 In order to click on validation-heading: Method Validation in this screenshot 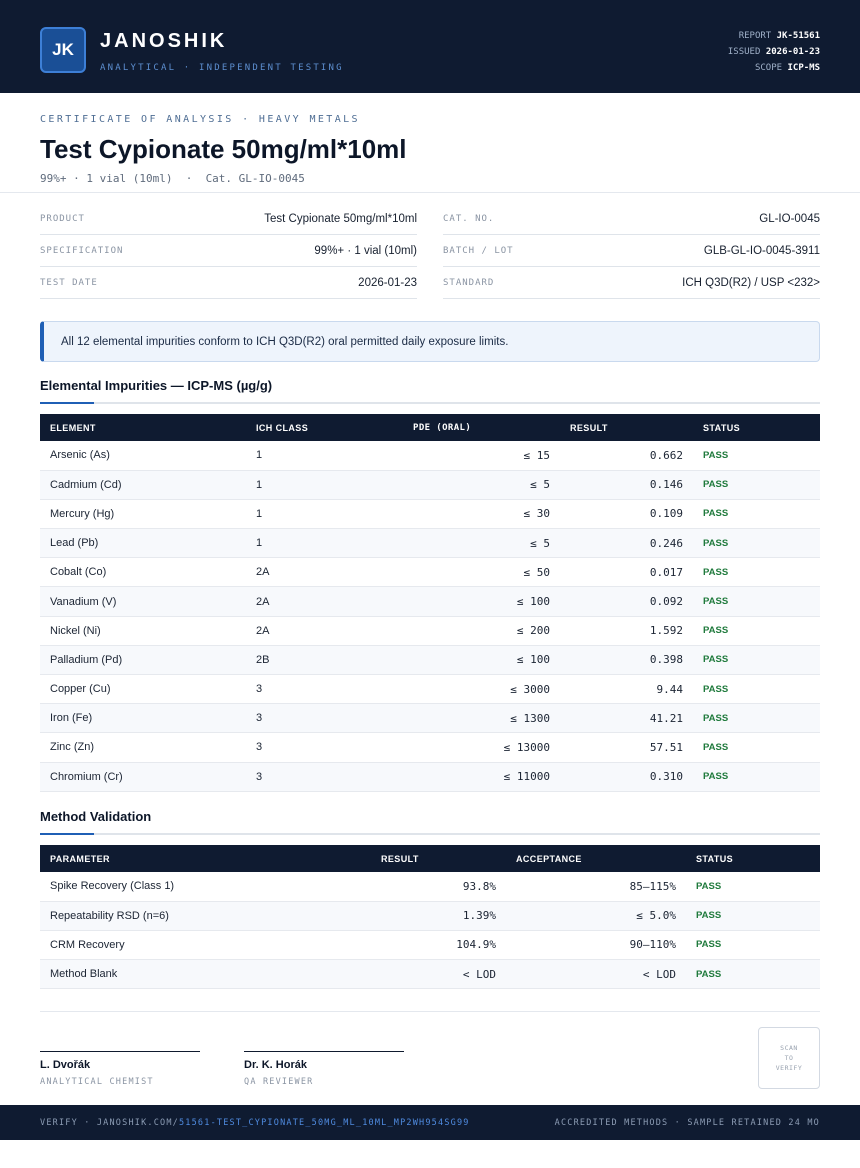, I will do `click(96, 816)`.